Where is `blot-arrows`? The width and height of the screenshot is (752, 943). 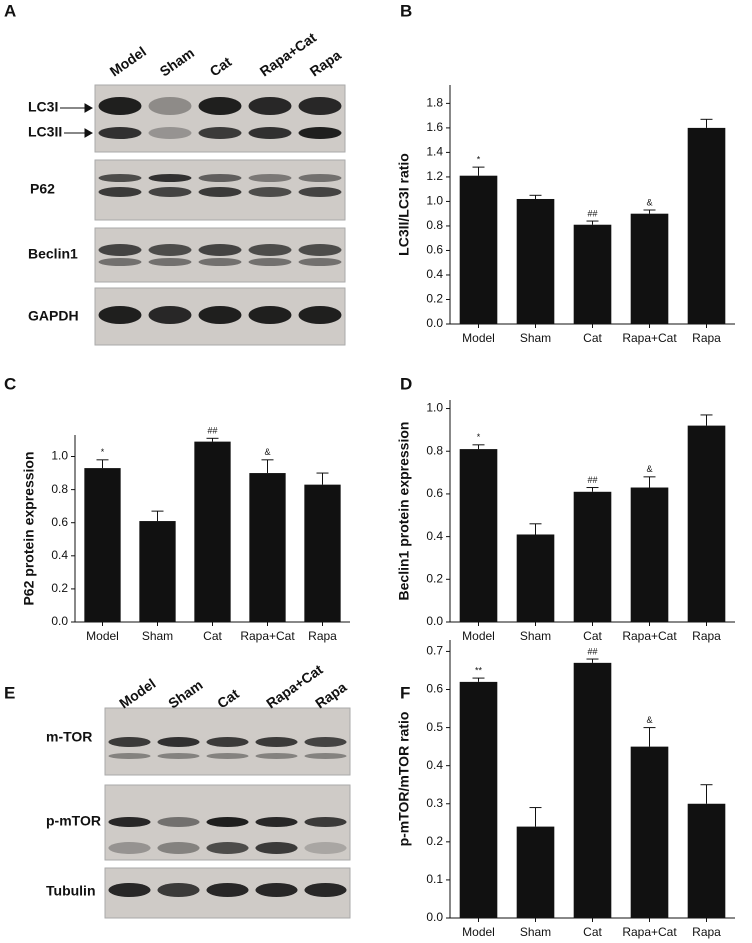
blot-arrows is located at coordinates (77, 120).